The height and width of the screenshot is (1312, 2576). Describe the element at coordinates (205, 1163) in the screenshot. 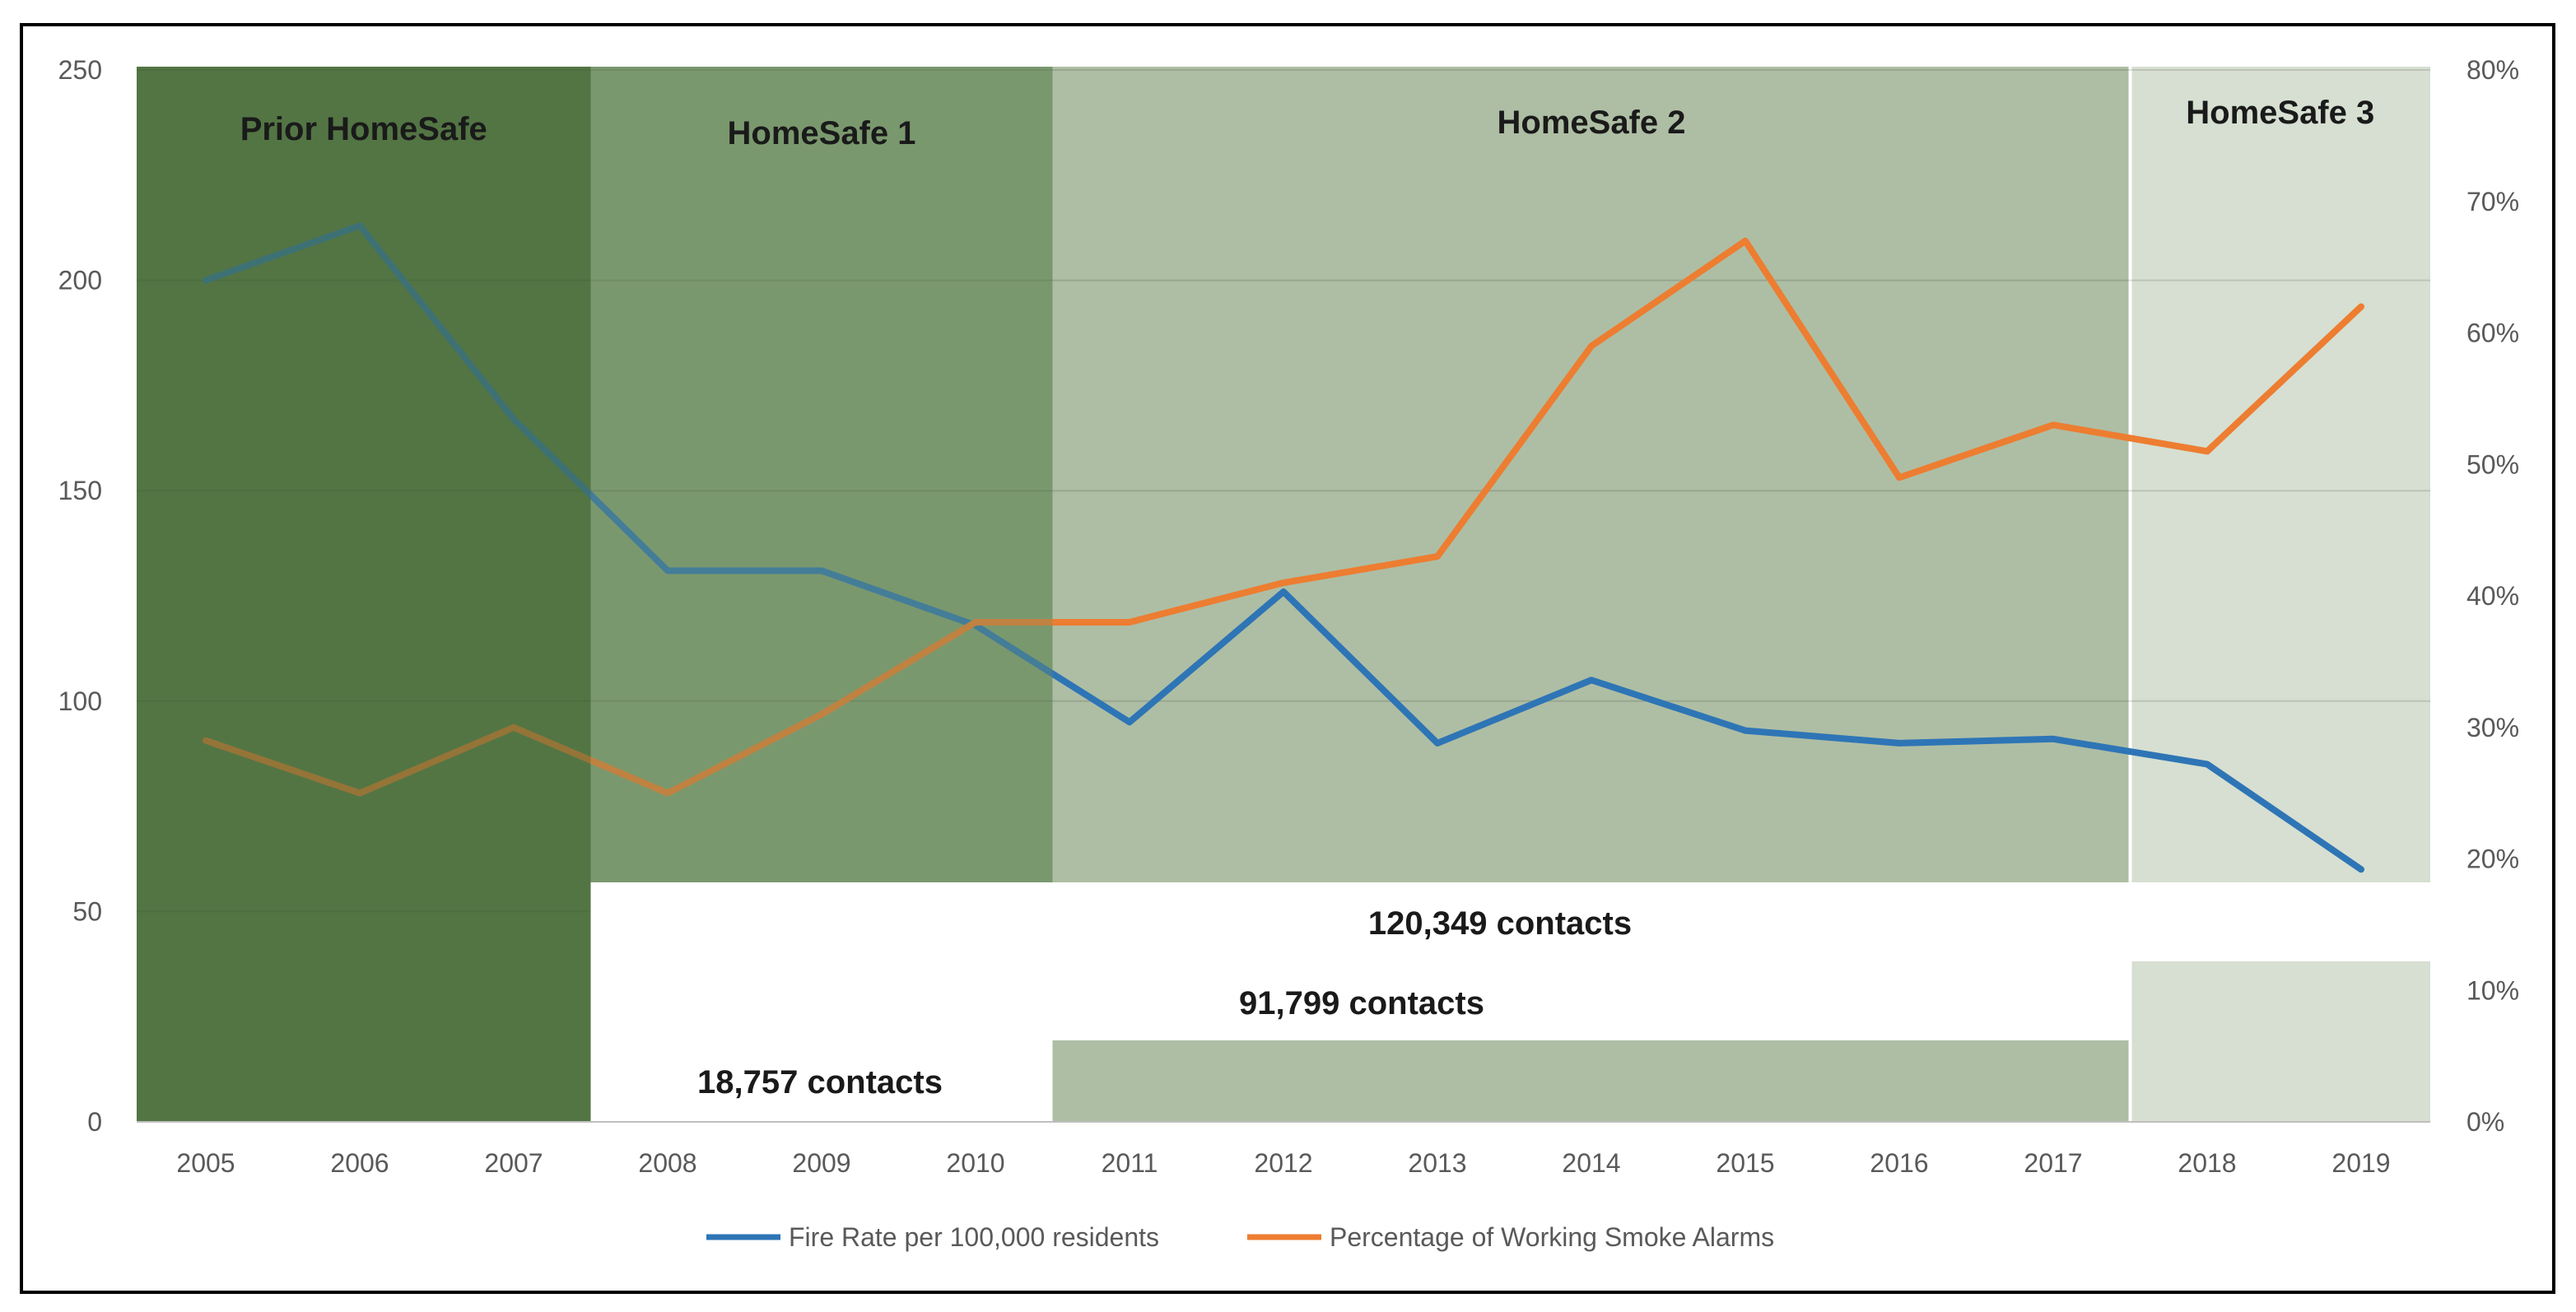

I see `x-tick-2005: 2005` at that location.